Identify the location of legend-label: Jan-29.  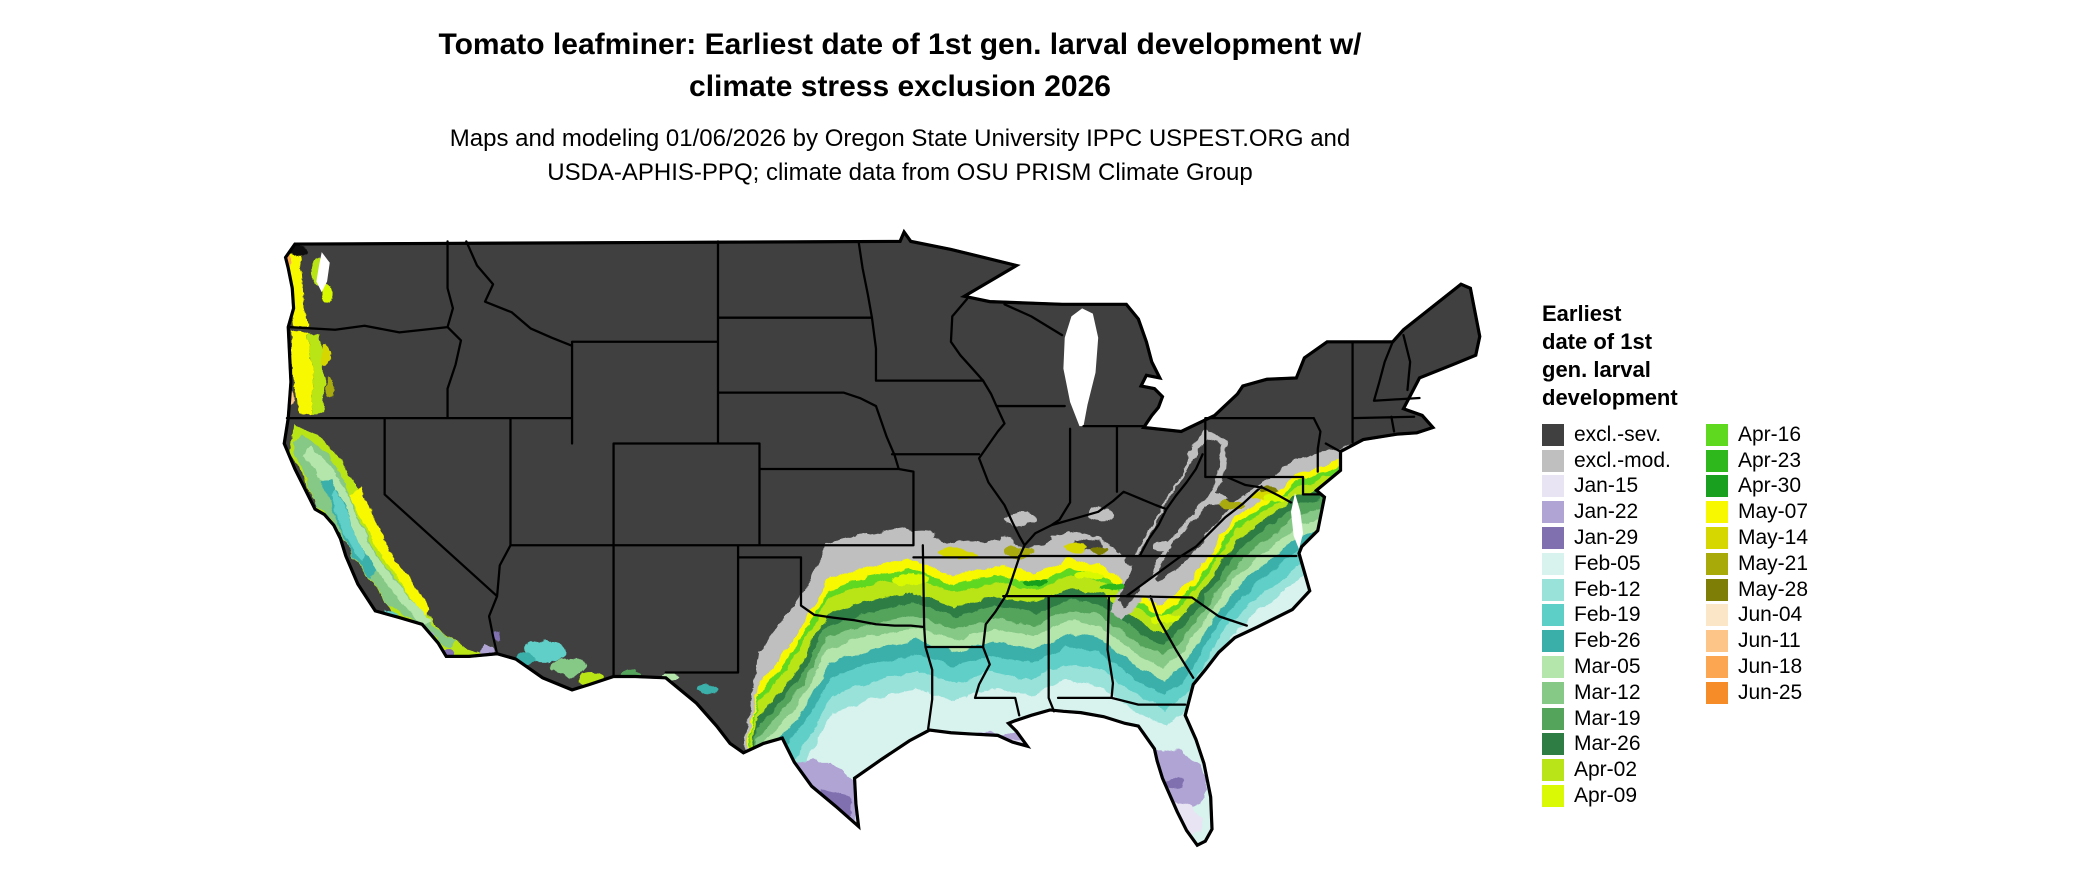
(1606, 538).